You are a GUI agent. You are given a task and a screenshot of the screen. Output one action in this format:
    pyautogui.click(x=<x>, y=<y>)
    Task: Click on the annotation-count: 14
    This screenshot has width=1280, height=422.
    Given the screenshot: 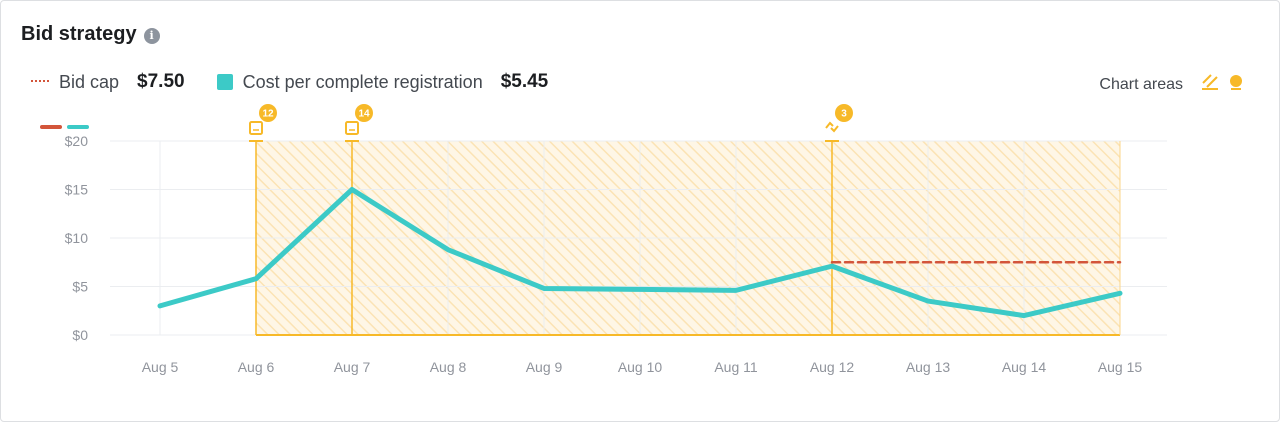 What is the action you would take?
    pyautogui.click(x=364, y=114)
    